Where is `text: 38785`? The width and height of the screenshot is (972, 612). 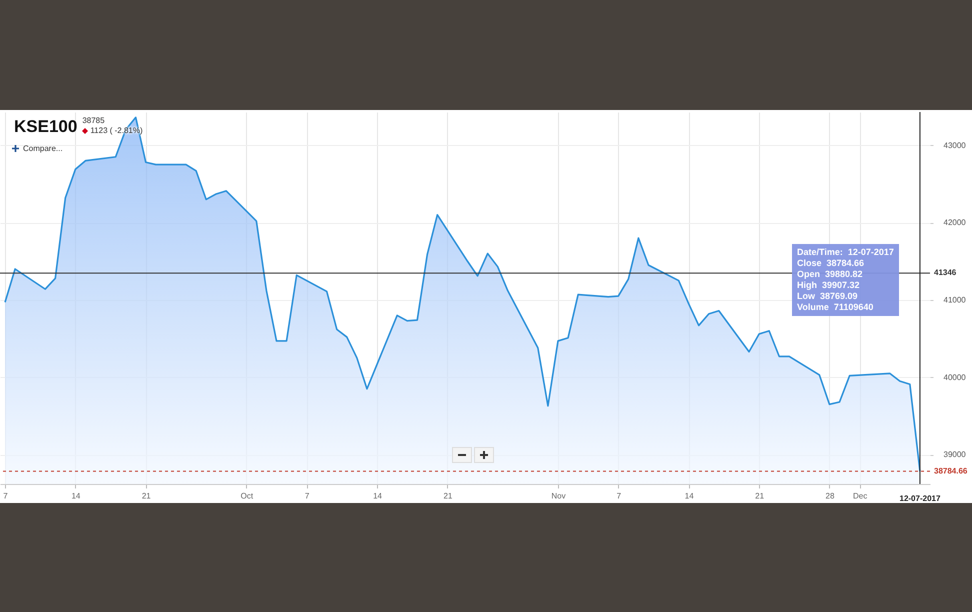 text: 38785 is located at coordinates (94, 121).